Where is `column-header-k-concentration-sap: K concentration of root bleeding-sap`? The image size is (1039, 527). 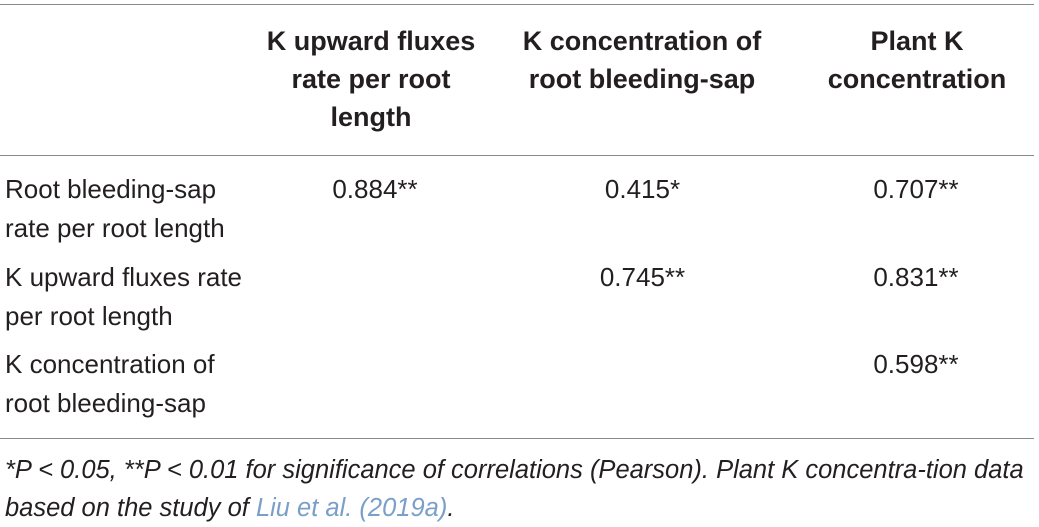
column-header-k-concentration-sap: K concentration of root bleeding-sap is located at coordinates (642, 60).